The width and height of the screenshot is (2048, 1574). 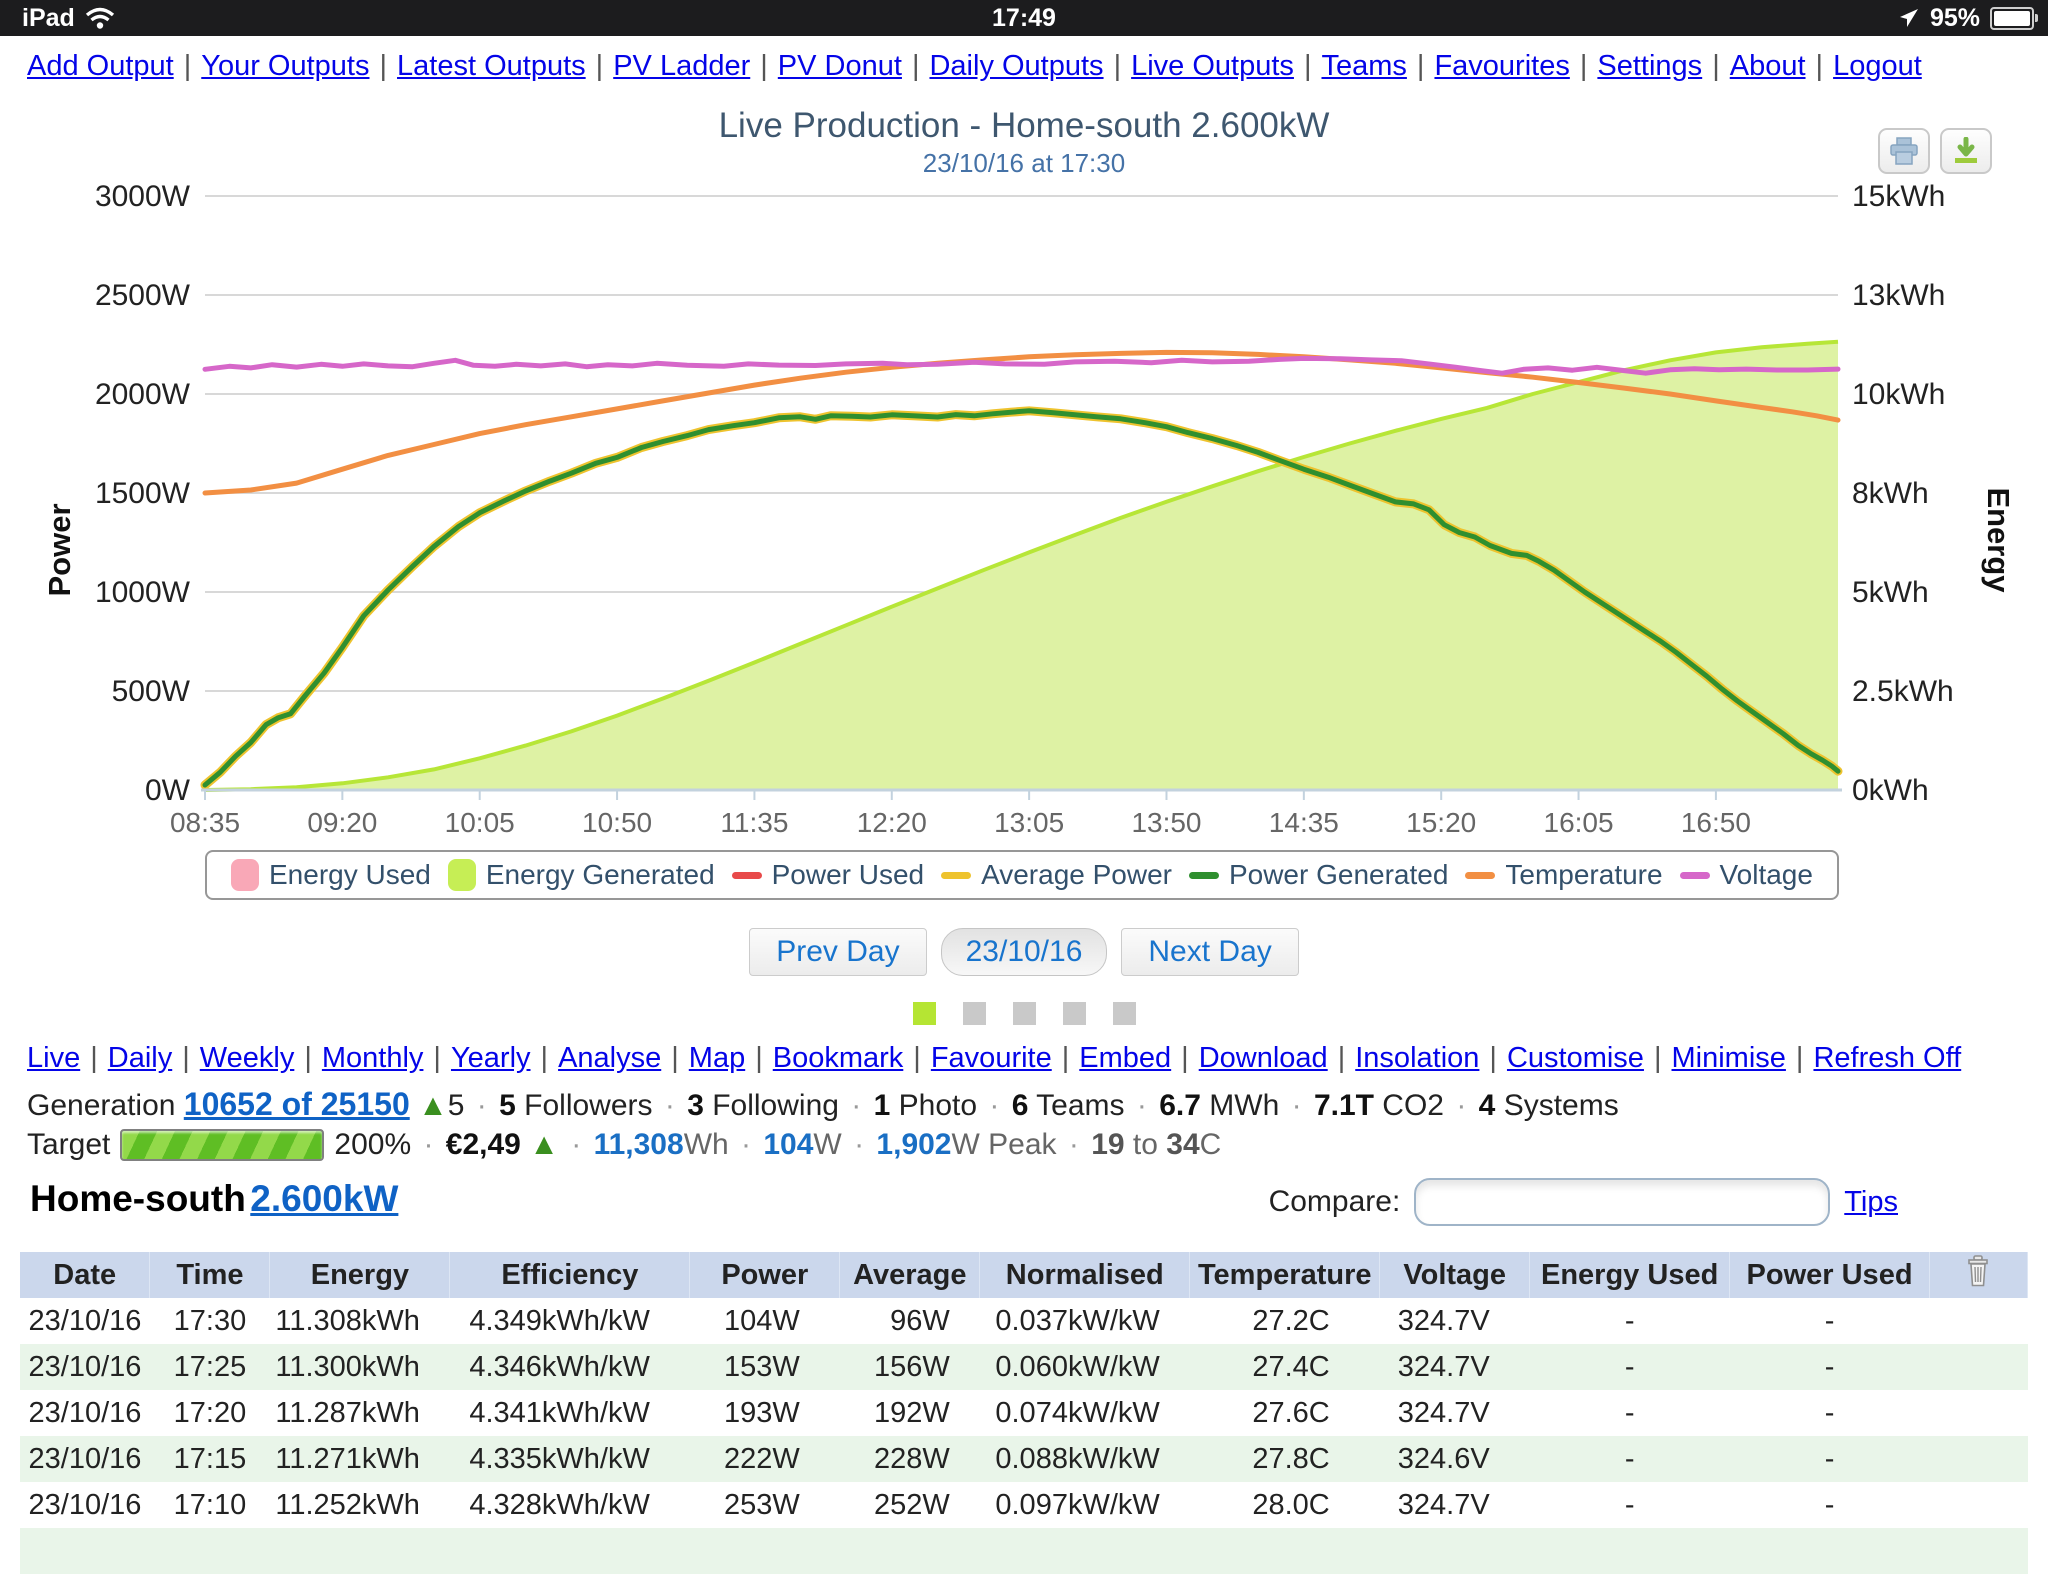 I want to click on toolbar-link-favourite: Favourite, so click(x=991, y=1058).